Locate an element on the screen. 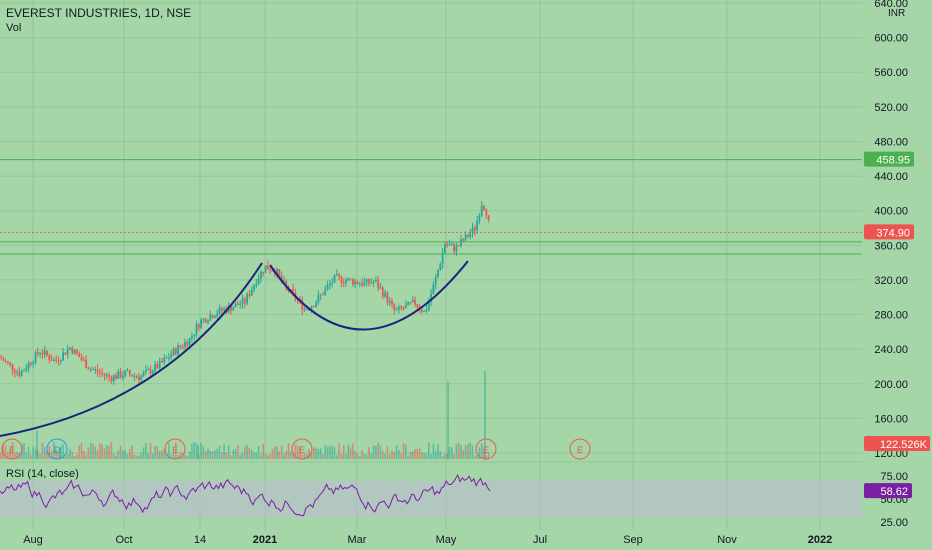  symbol-title: EVEREST INDUSTRIES, 1D, NSE is located at coordinates (99, 13).